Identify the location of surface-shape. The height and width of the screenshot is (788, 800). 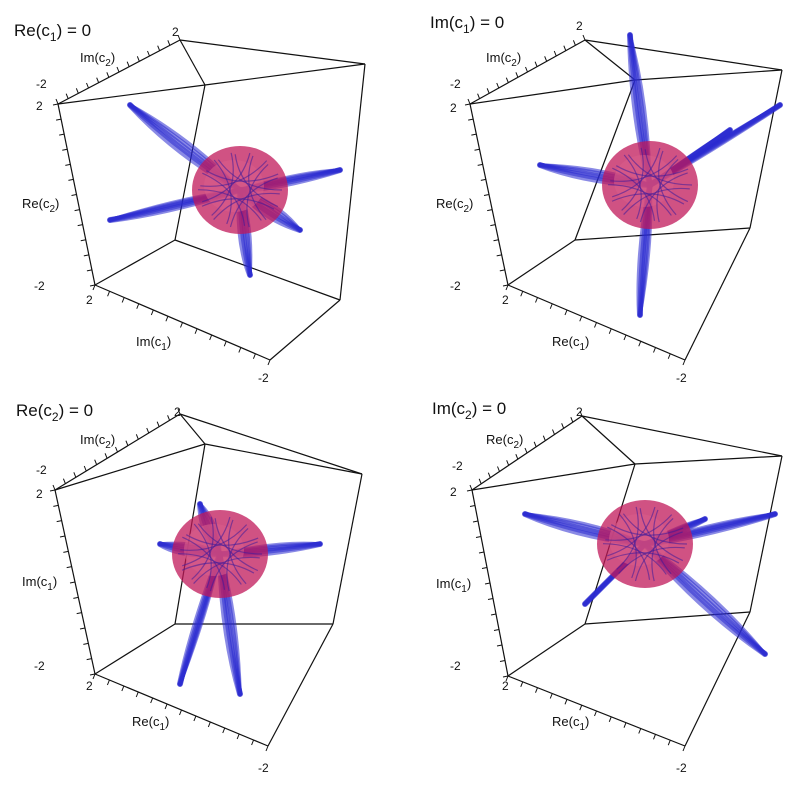
(660, 175).